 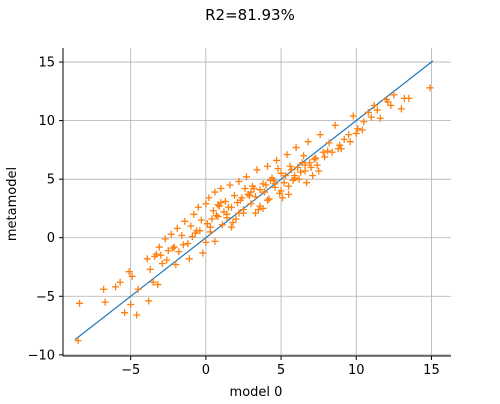 I want to click on x-tick-label: 10, so click(x=356, y=370).